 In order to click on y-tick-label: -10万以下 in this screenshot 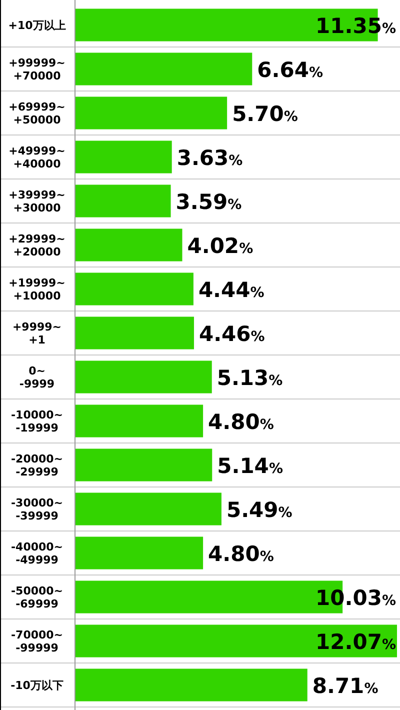, I will do `click(37, 685)`.